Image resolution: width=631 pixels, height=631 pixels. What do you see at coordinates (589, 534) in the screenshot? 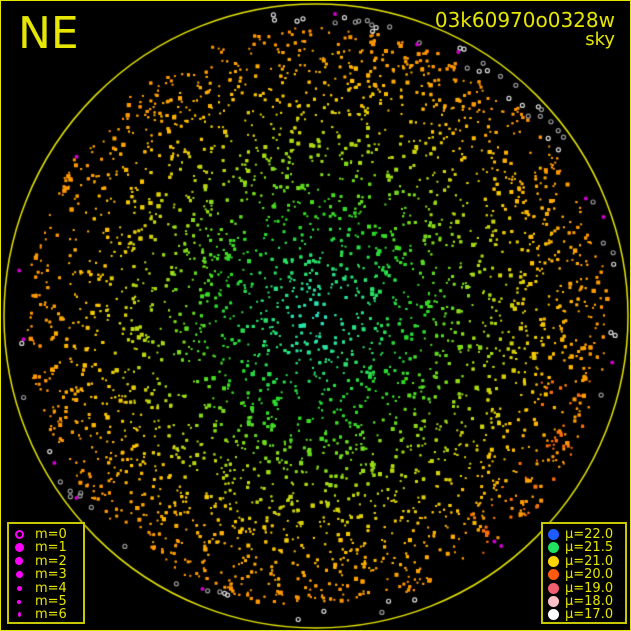
I see `brightness-legend-label: μ=22.0` at bounding box center [589, 534].